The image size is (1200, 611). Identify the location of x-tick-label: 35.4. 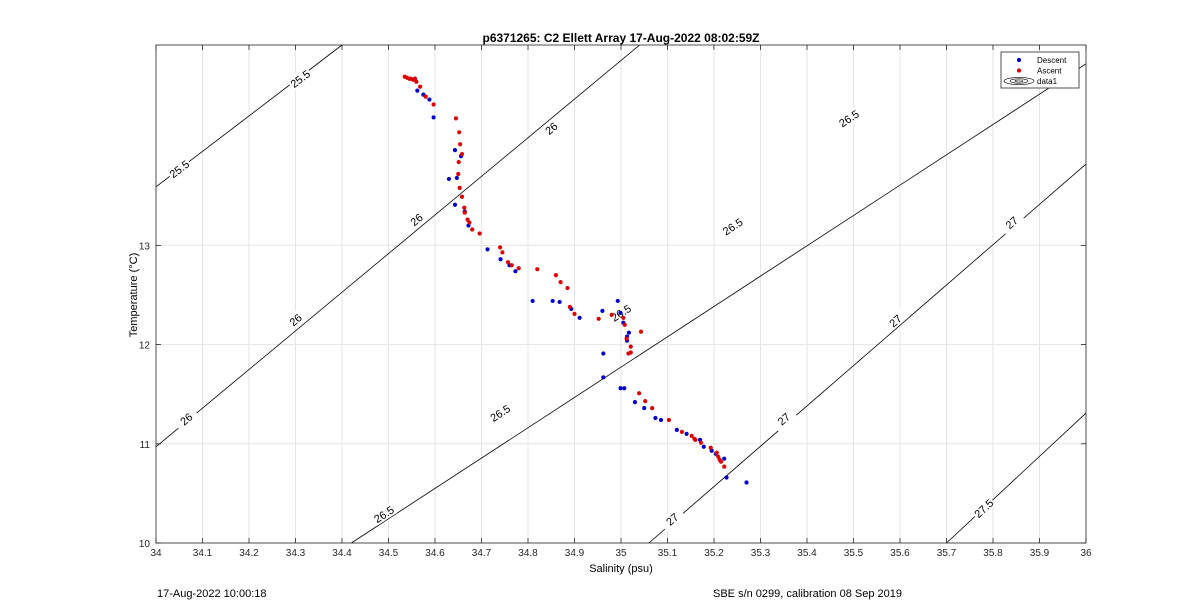
(807, 553).